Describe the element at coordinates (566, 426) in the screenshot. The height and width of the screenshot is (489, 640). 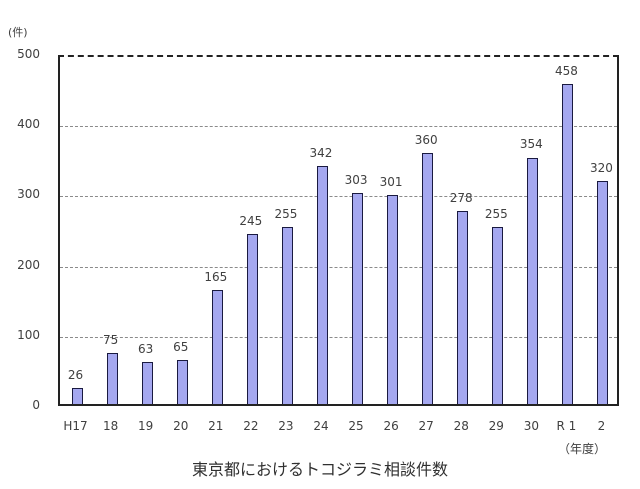
I see `x-tick-label: R 1` at that location.